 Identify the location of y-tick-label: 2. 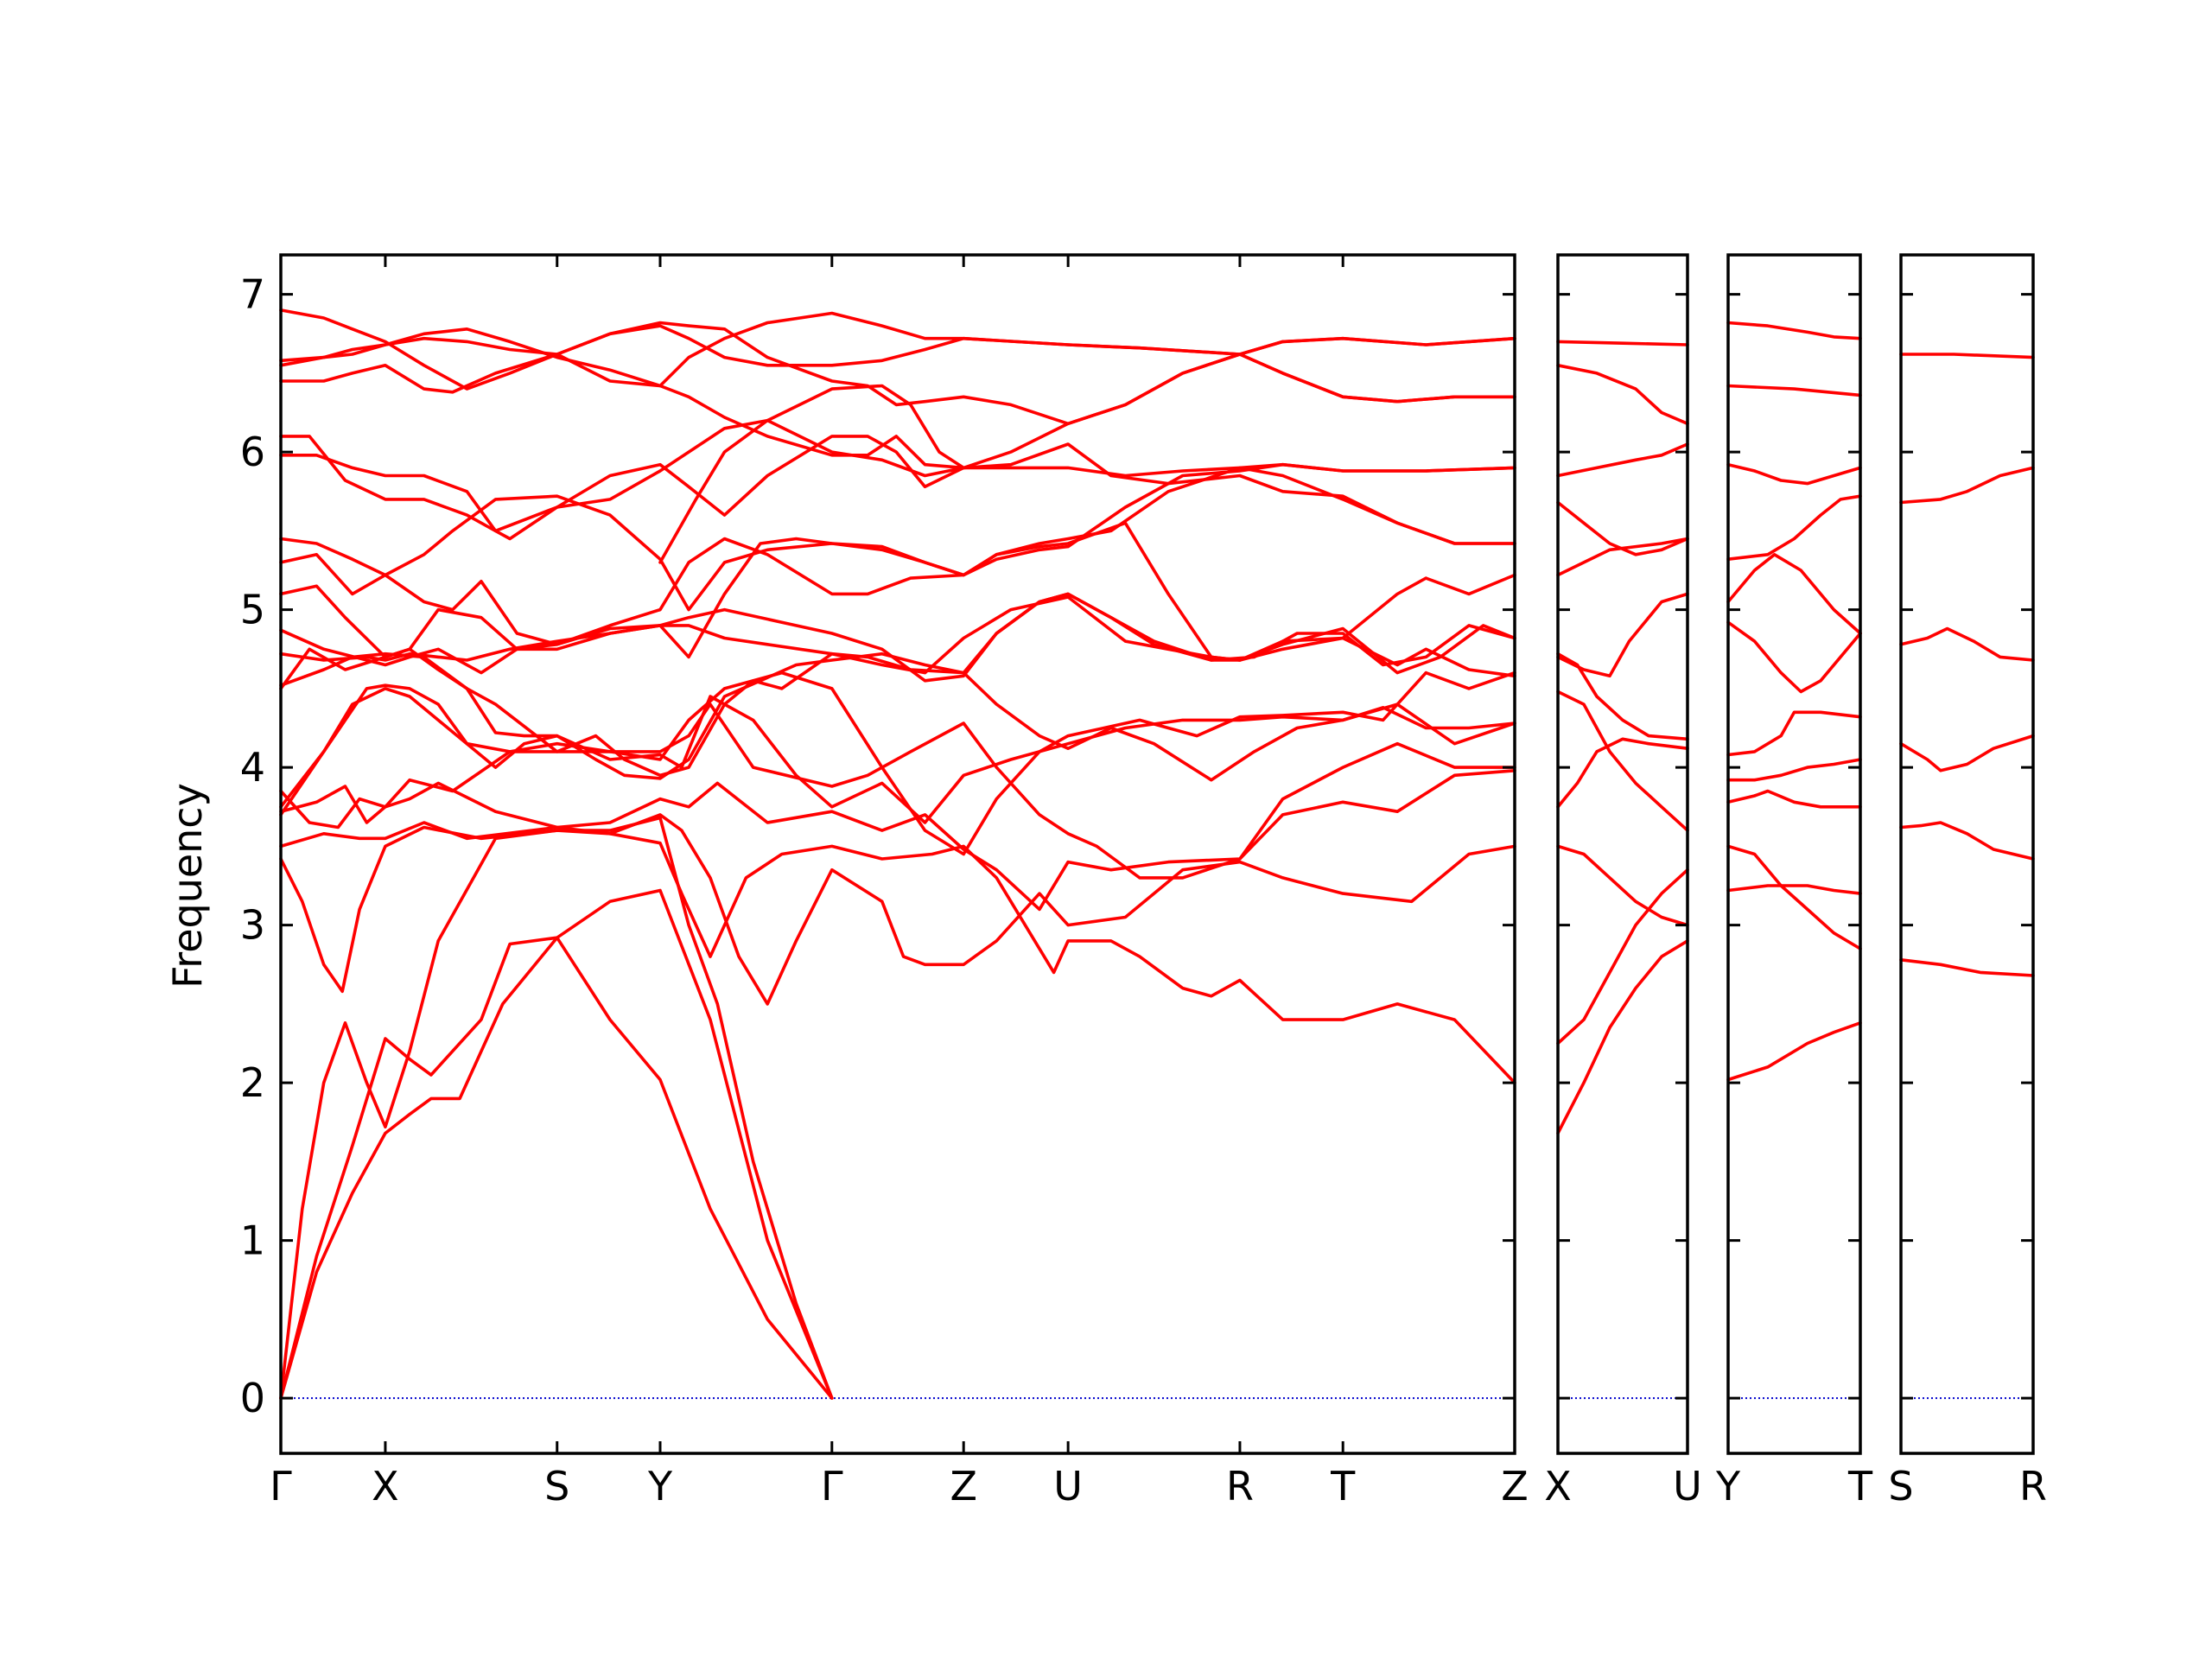
(252, 1082).